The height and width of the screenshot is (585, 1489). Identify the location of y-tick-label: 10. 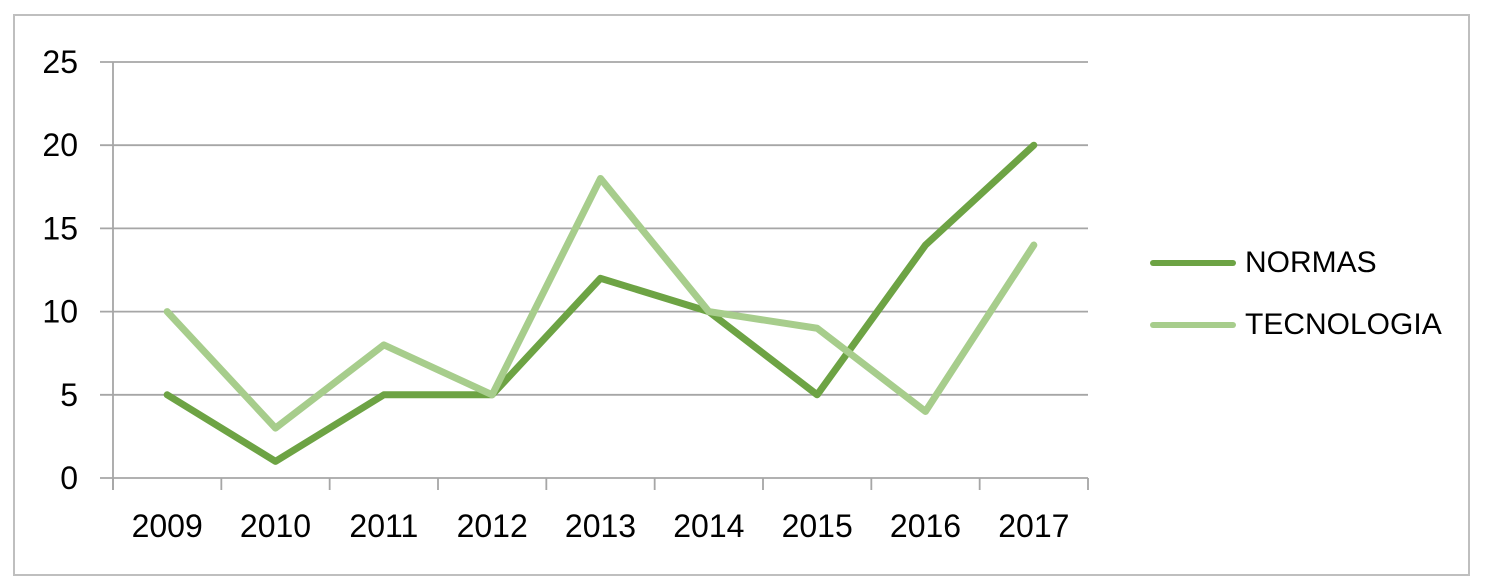
(60, 312).